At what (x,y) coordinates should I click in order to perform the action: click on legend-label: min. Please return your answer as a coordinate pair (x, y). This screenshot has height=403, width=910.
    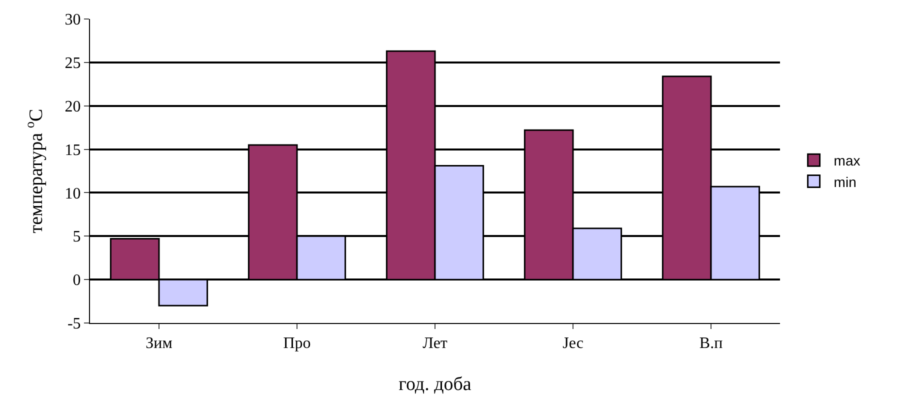
    Looking at the image, I should click on (845, 182).